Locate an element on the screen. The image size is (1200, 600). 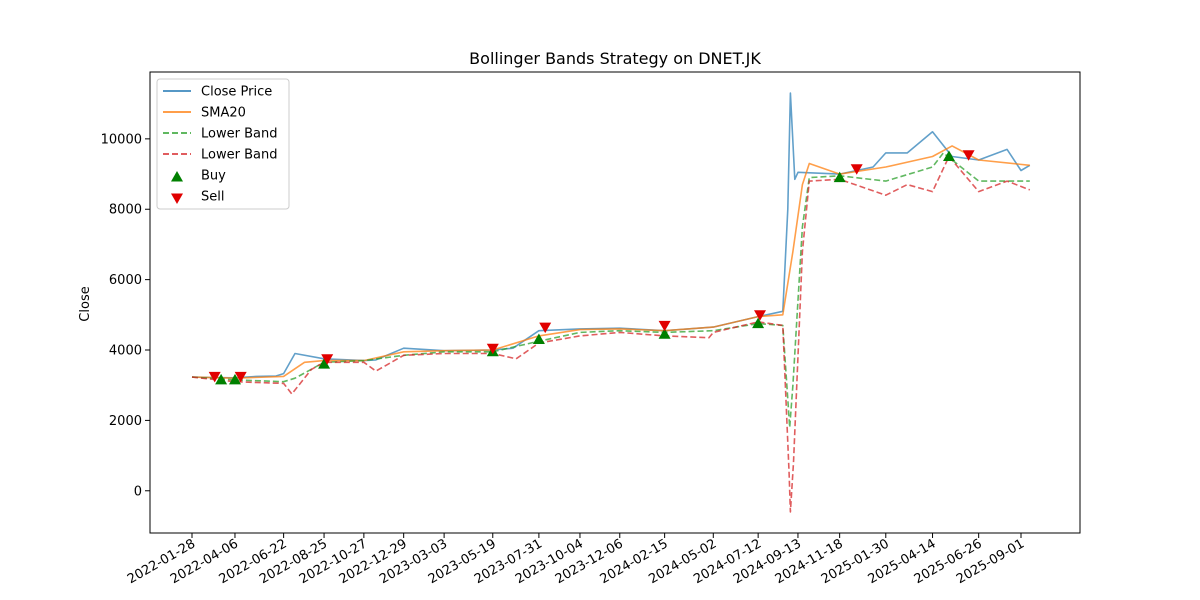
y-tick-label: 4000 is located at coordinates (125, 351).